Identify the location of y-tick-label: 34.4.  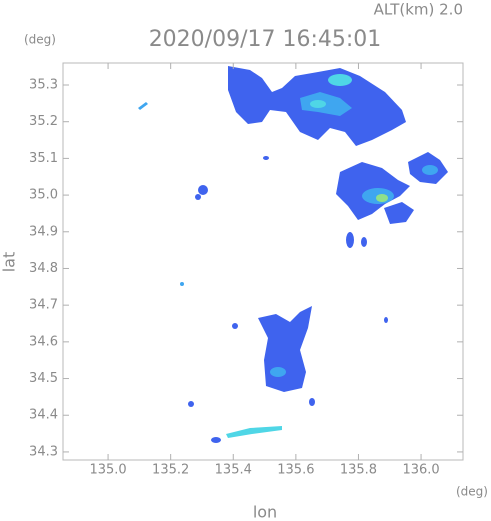
(43, 415).